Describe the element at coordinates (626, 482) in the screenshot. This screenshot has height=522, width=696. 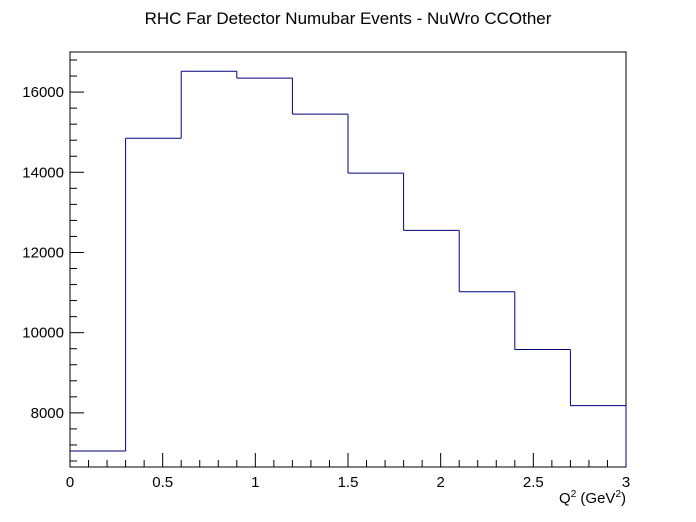
I see `x-tick-label: 3` at that location.